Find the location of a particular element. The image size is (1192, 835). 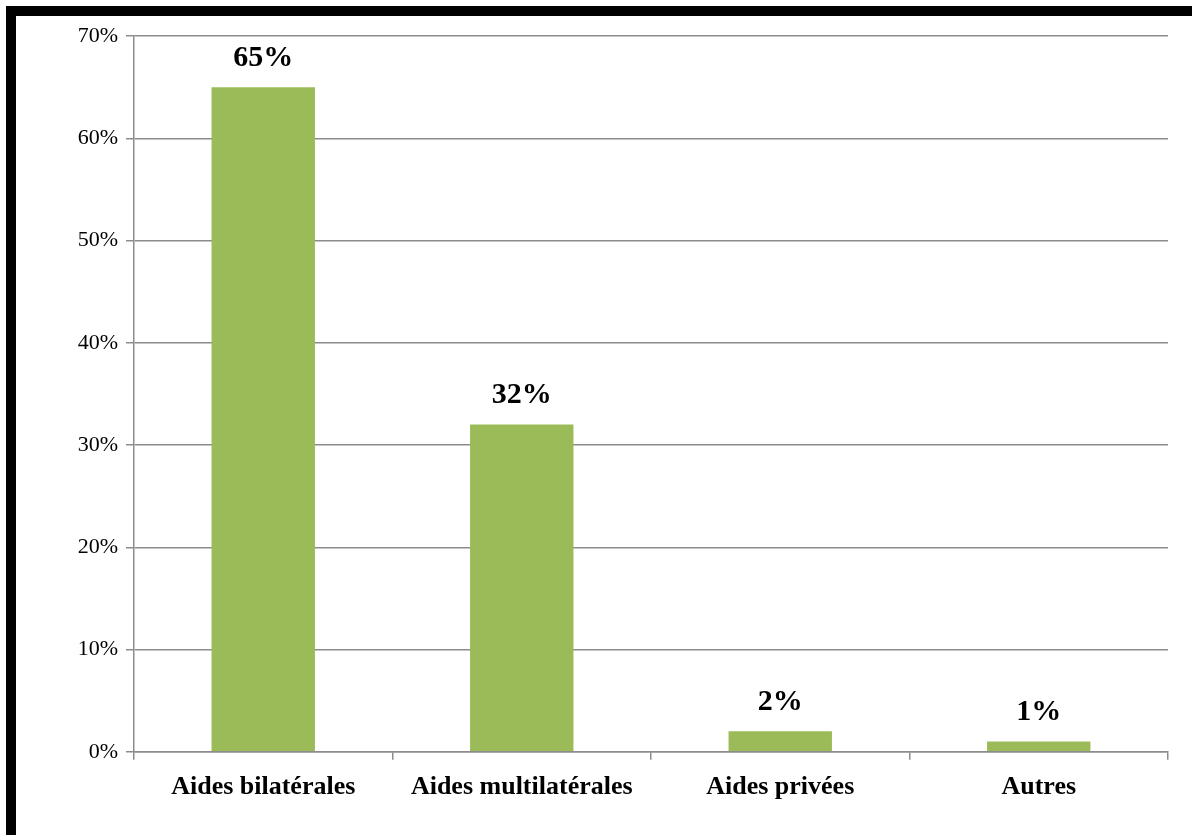

data-label: 2% is located at coordinates (780, 700).